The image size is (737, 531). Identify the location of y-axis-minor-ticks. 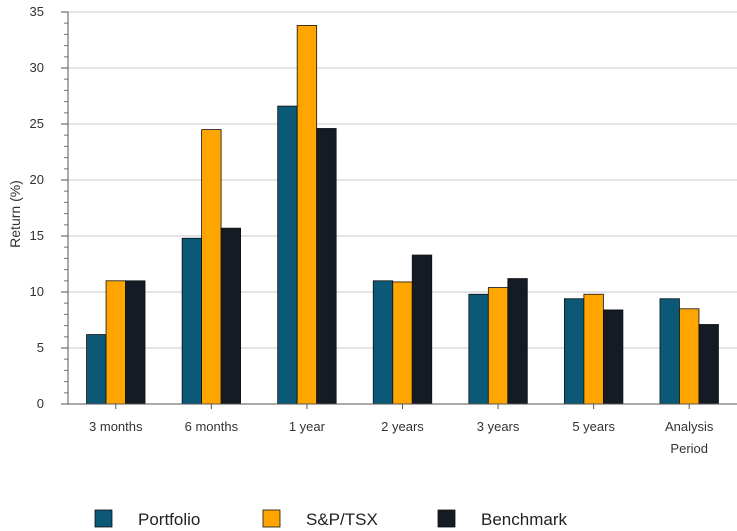
(66, 208).